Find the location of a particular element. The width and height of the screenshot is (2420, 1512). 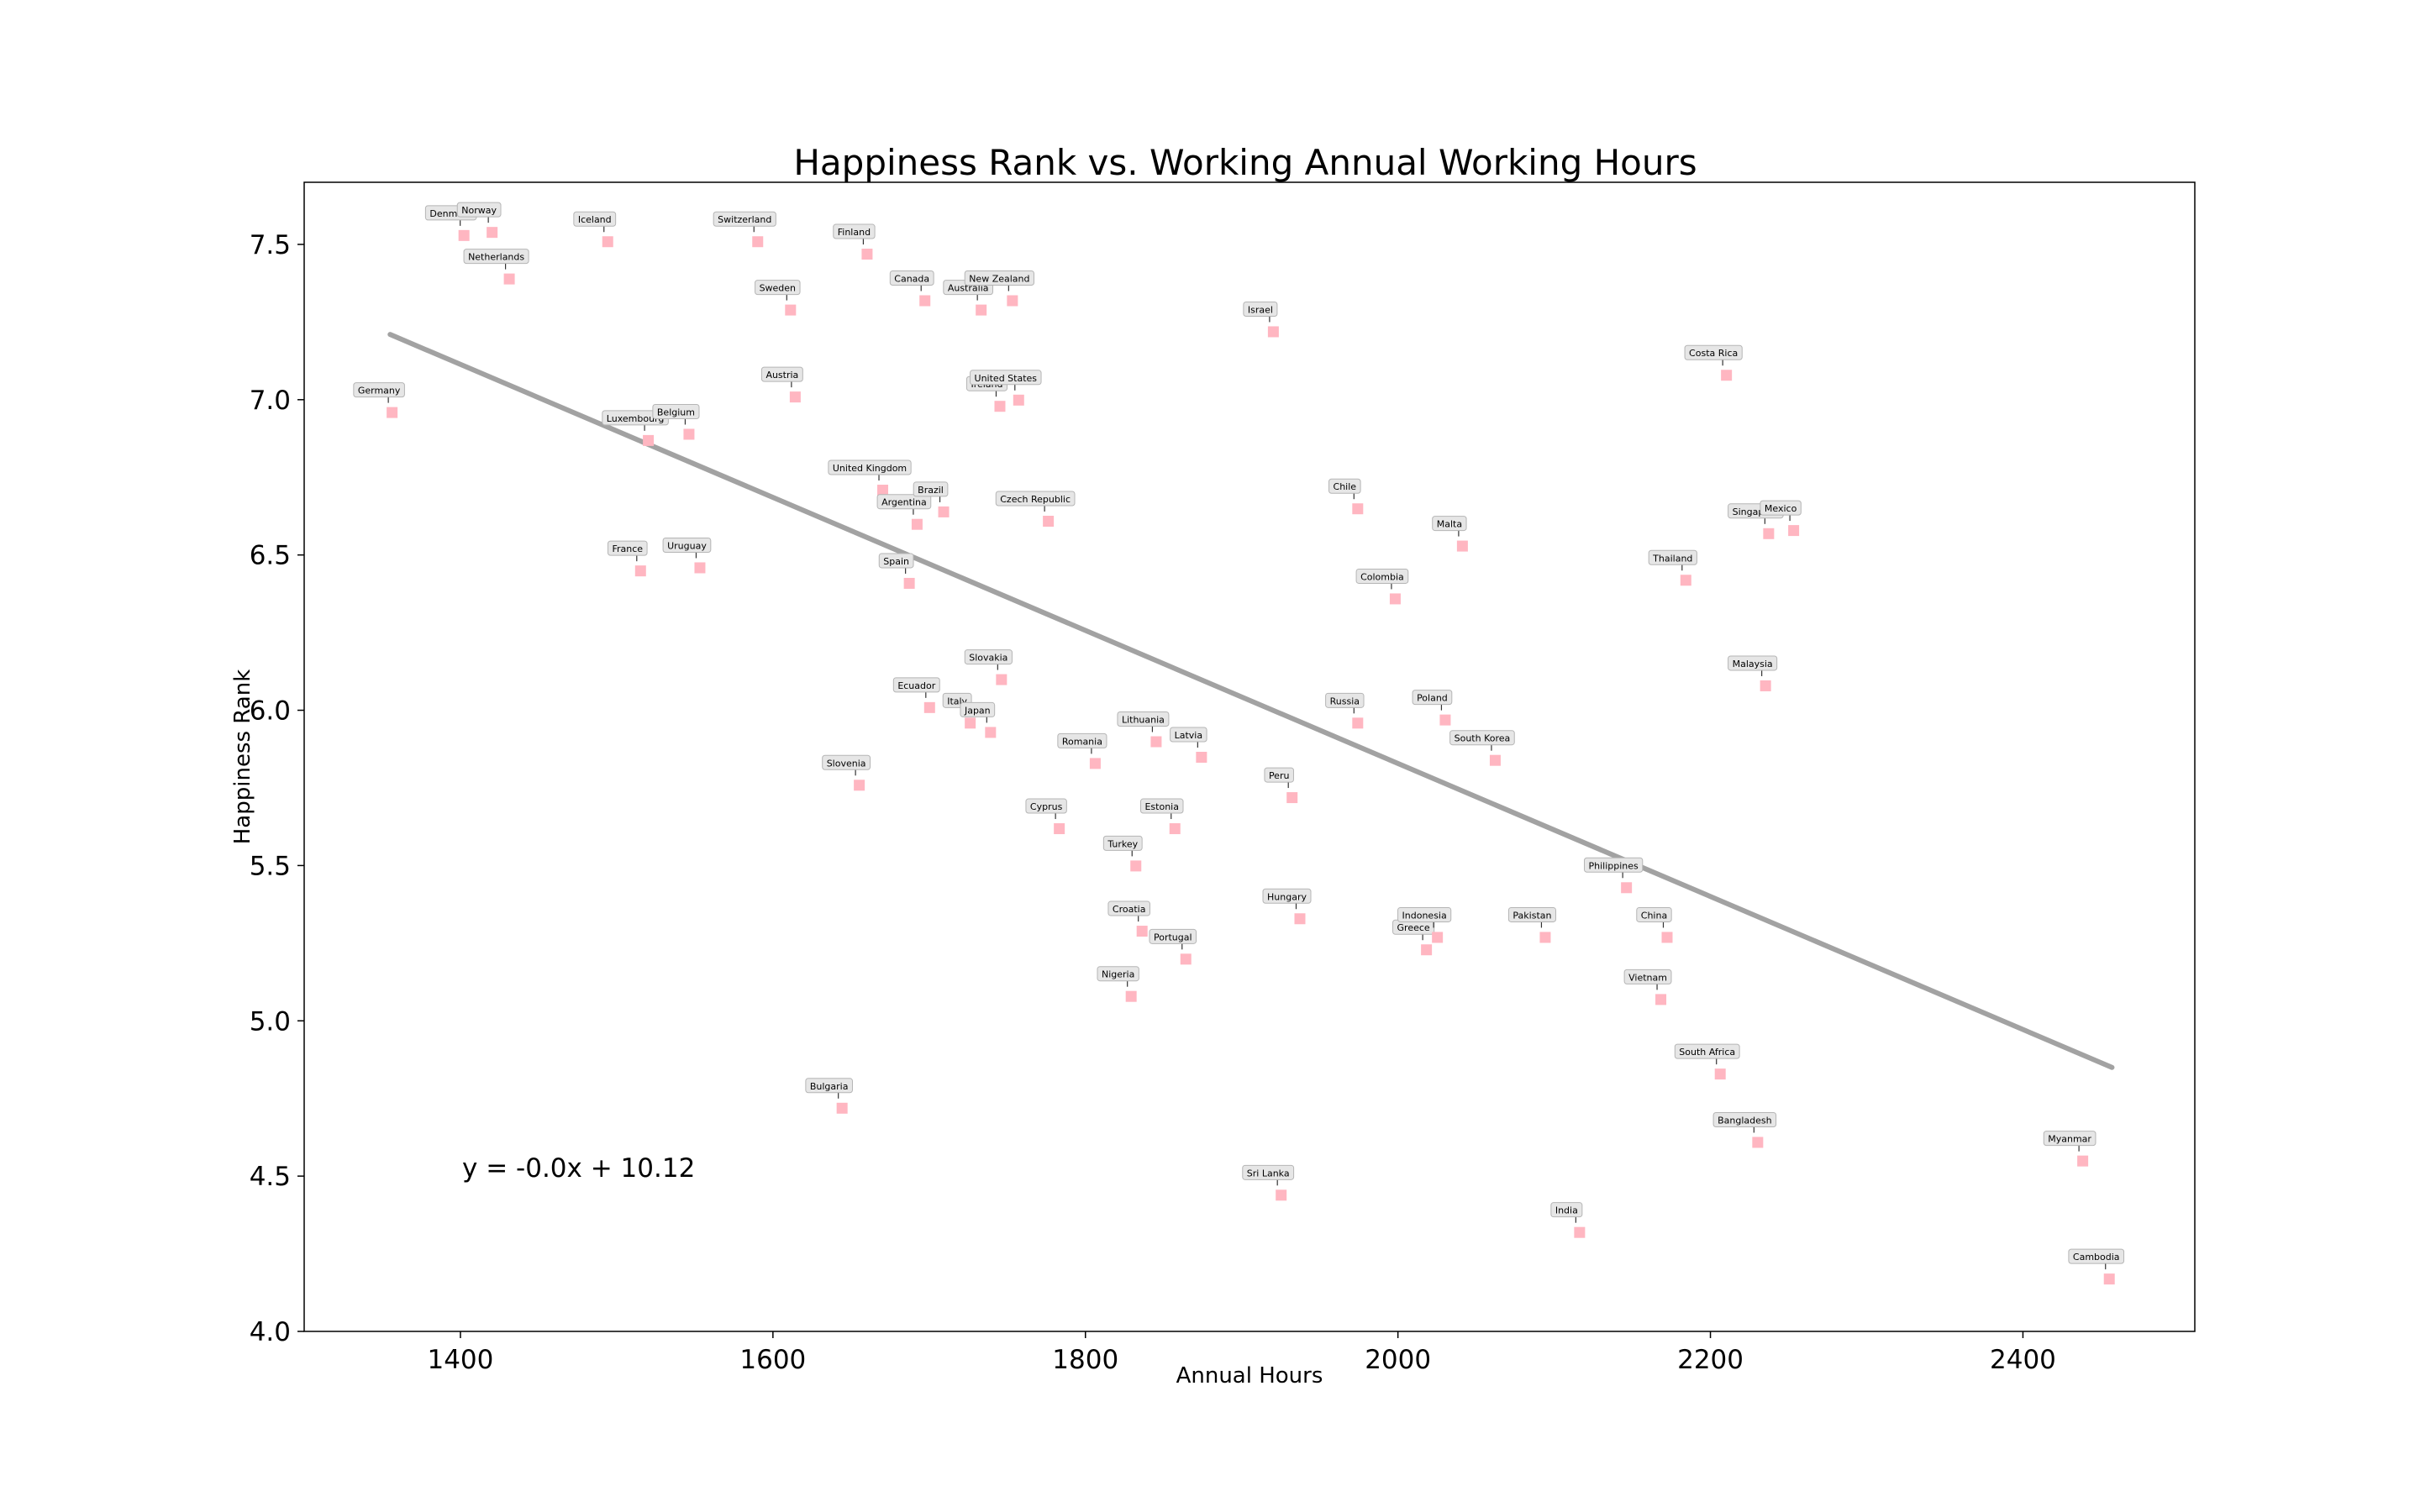

point-label-text: Sweden is located at coordinates (778, 288).